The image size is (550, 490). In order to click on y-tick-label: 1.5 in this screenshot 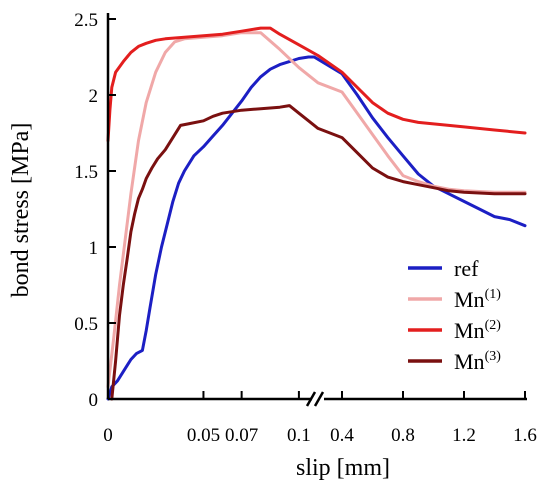, I will do `click(86, 172)`.